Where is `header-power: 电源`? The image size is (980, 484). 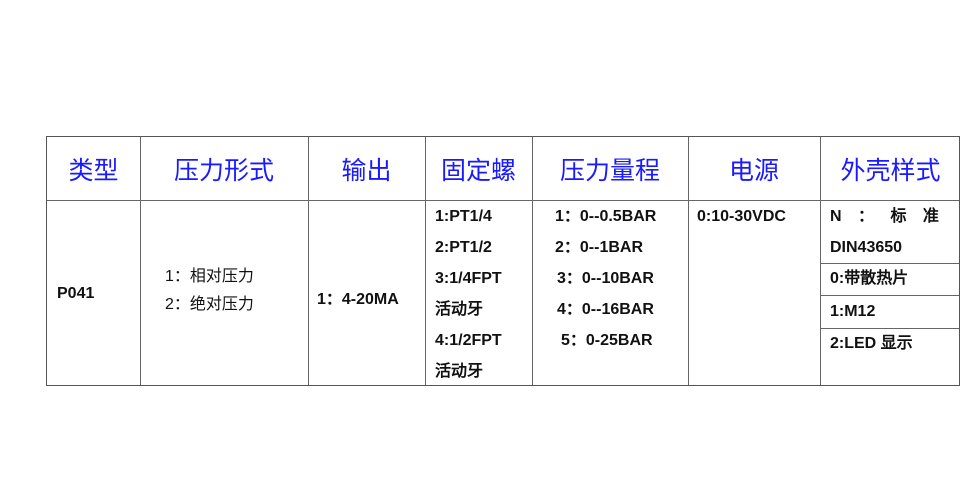 header-power: 电源 is located at coordinates (753, 170).